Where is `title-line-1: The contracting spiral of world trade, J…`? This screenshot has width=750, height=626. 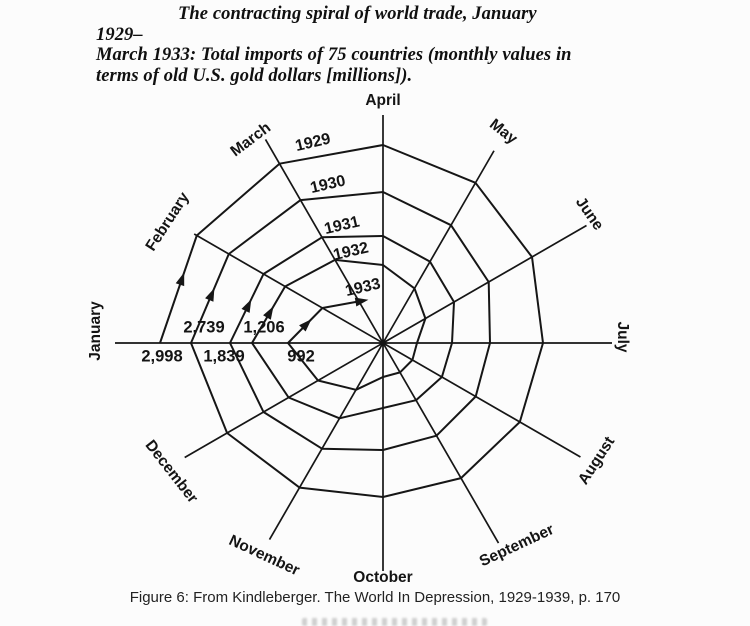 title-line-1: The contracting spiral of world trade, J… is located at coordinates (316, 24).